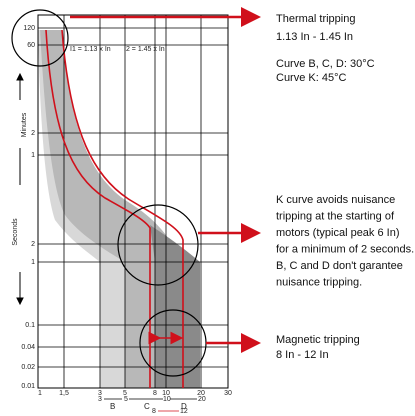 The width and height of the screenshot is (415, 416). I want to click on range-markers, so click(150, 405).